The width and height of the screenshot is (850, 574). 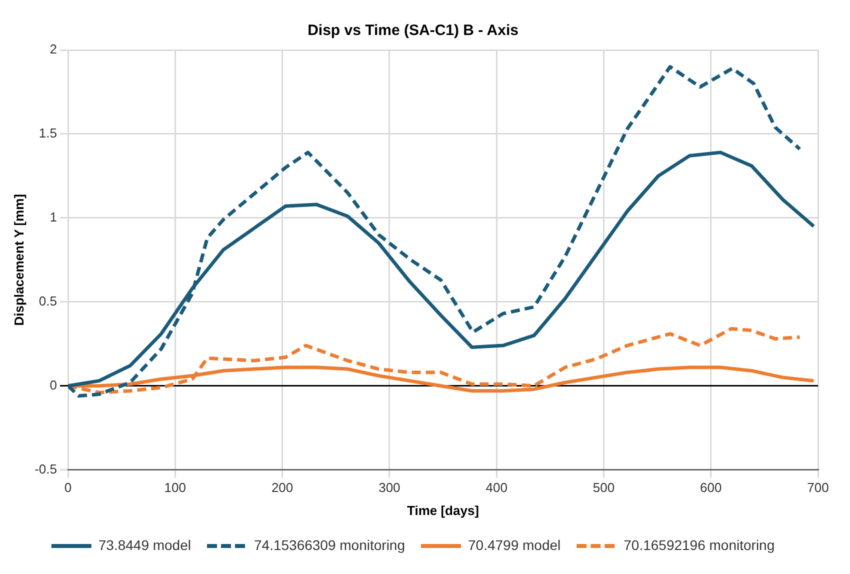 I want to click on x-tick-label: 400, so click(x=497, y=488).